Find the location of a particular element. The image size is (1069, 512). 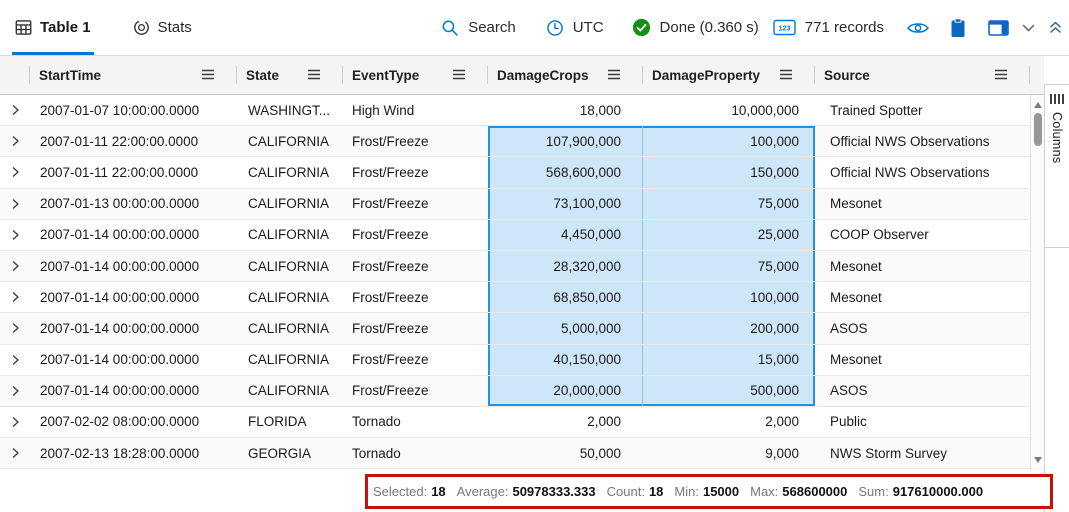

collapse-results-button is located at coordinates (1055, 27).